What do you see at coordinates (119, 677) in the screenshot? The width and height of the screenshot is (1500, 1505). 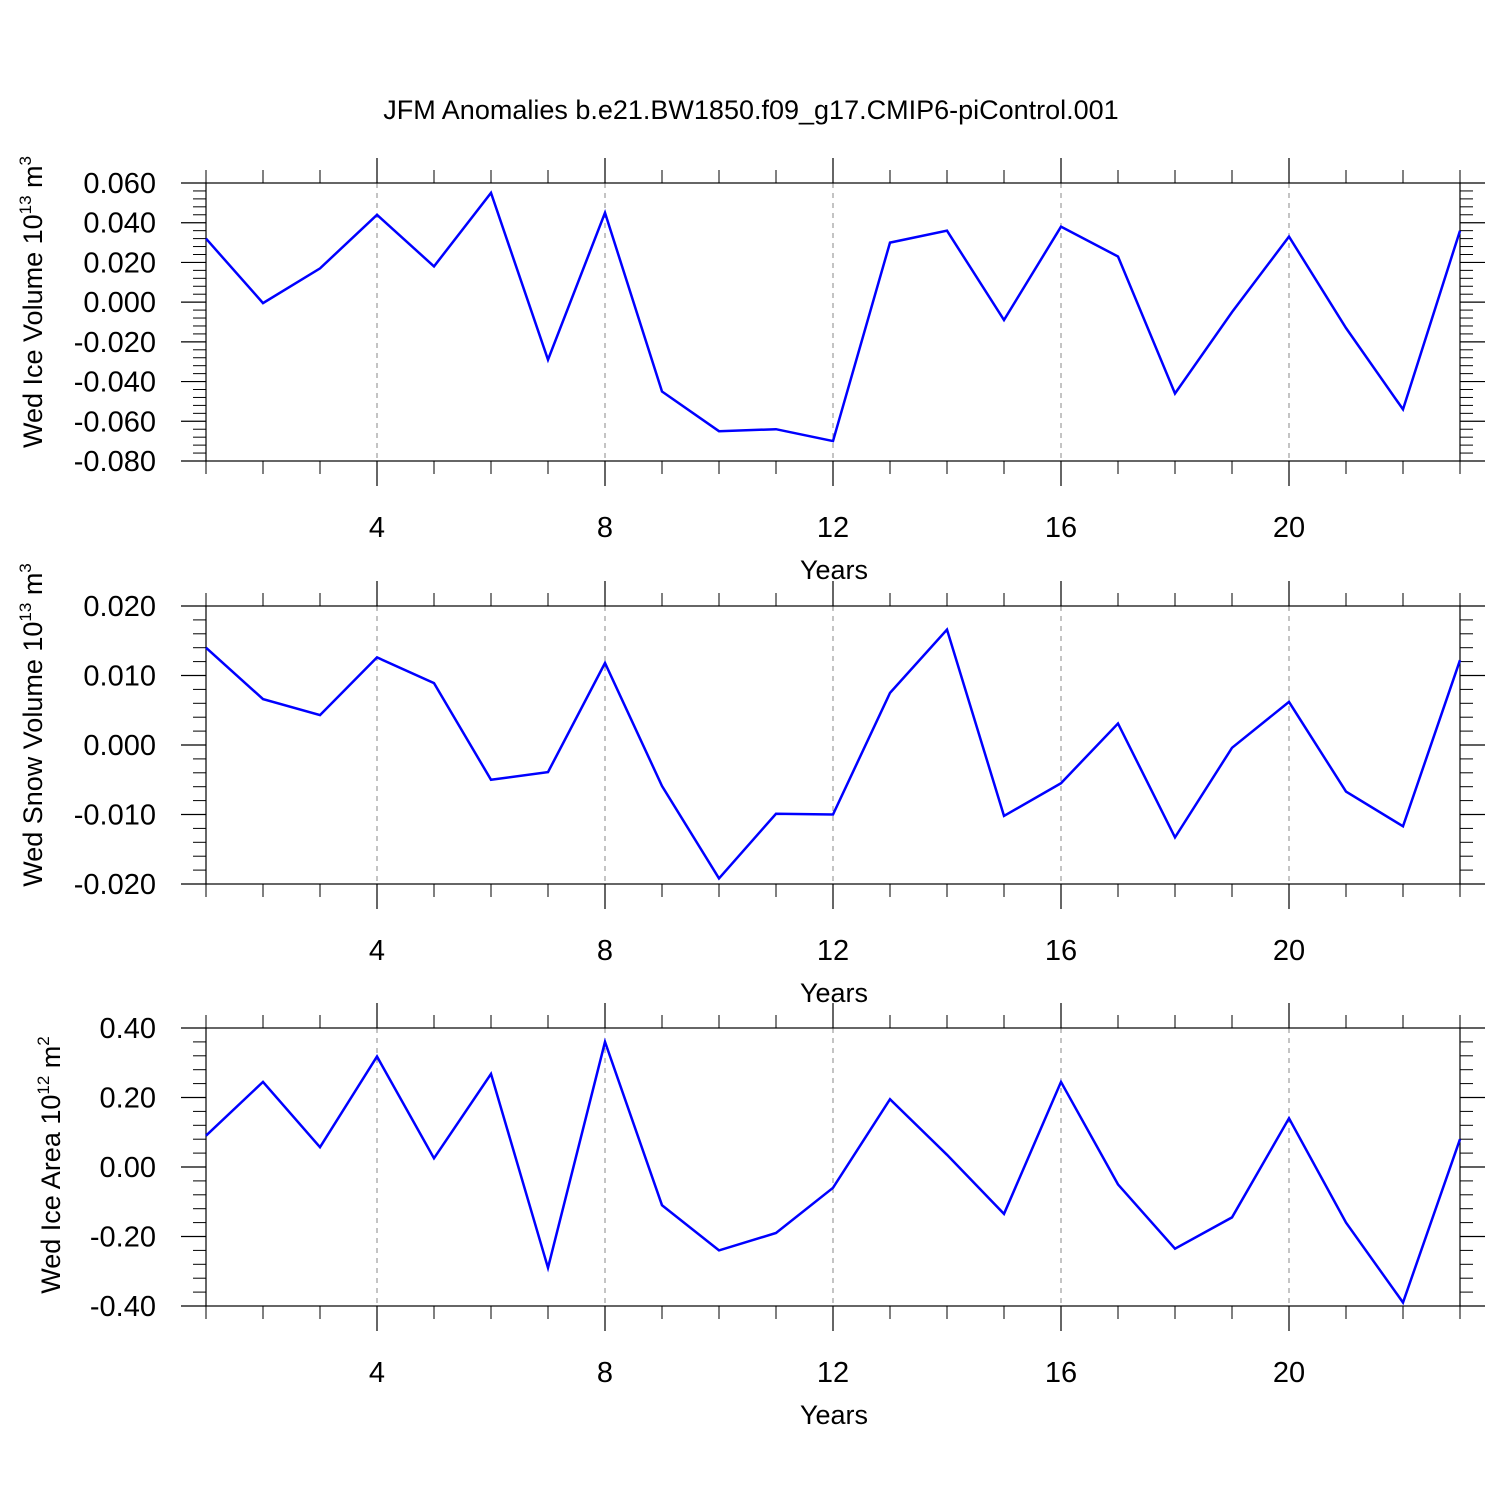 I see `y-tick-label: 0.010` at bounding box center [119, 677].